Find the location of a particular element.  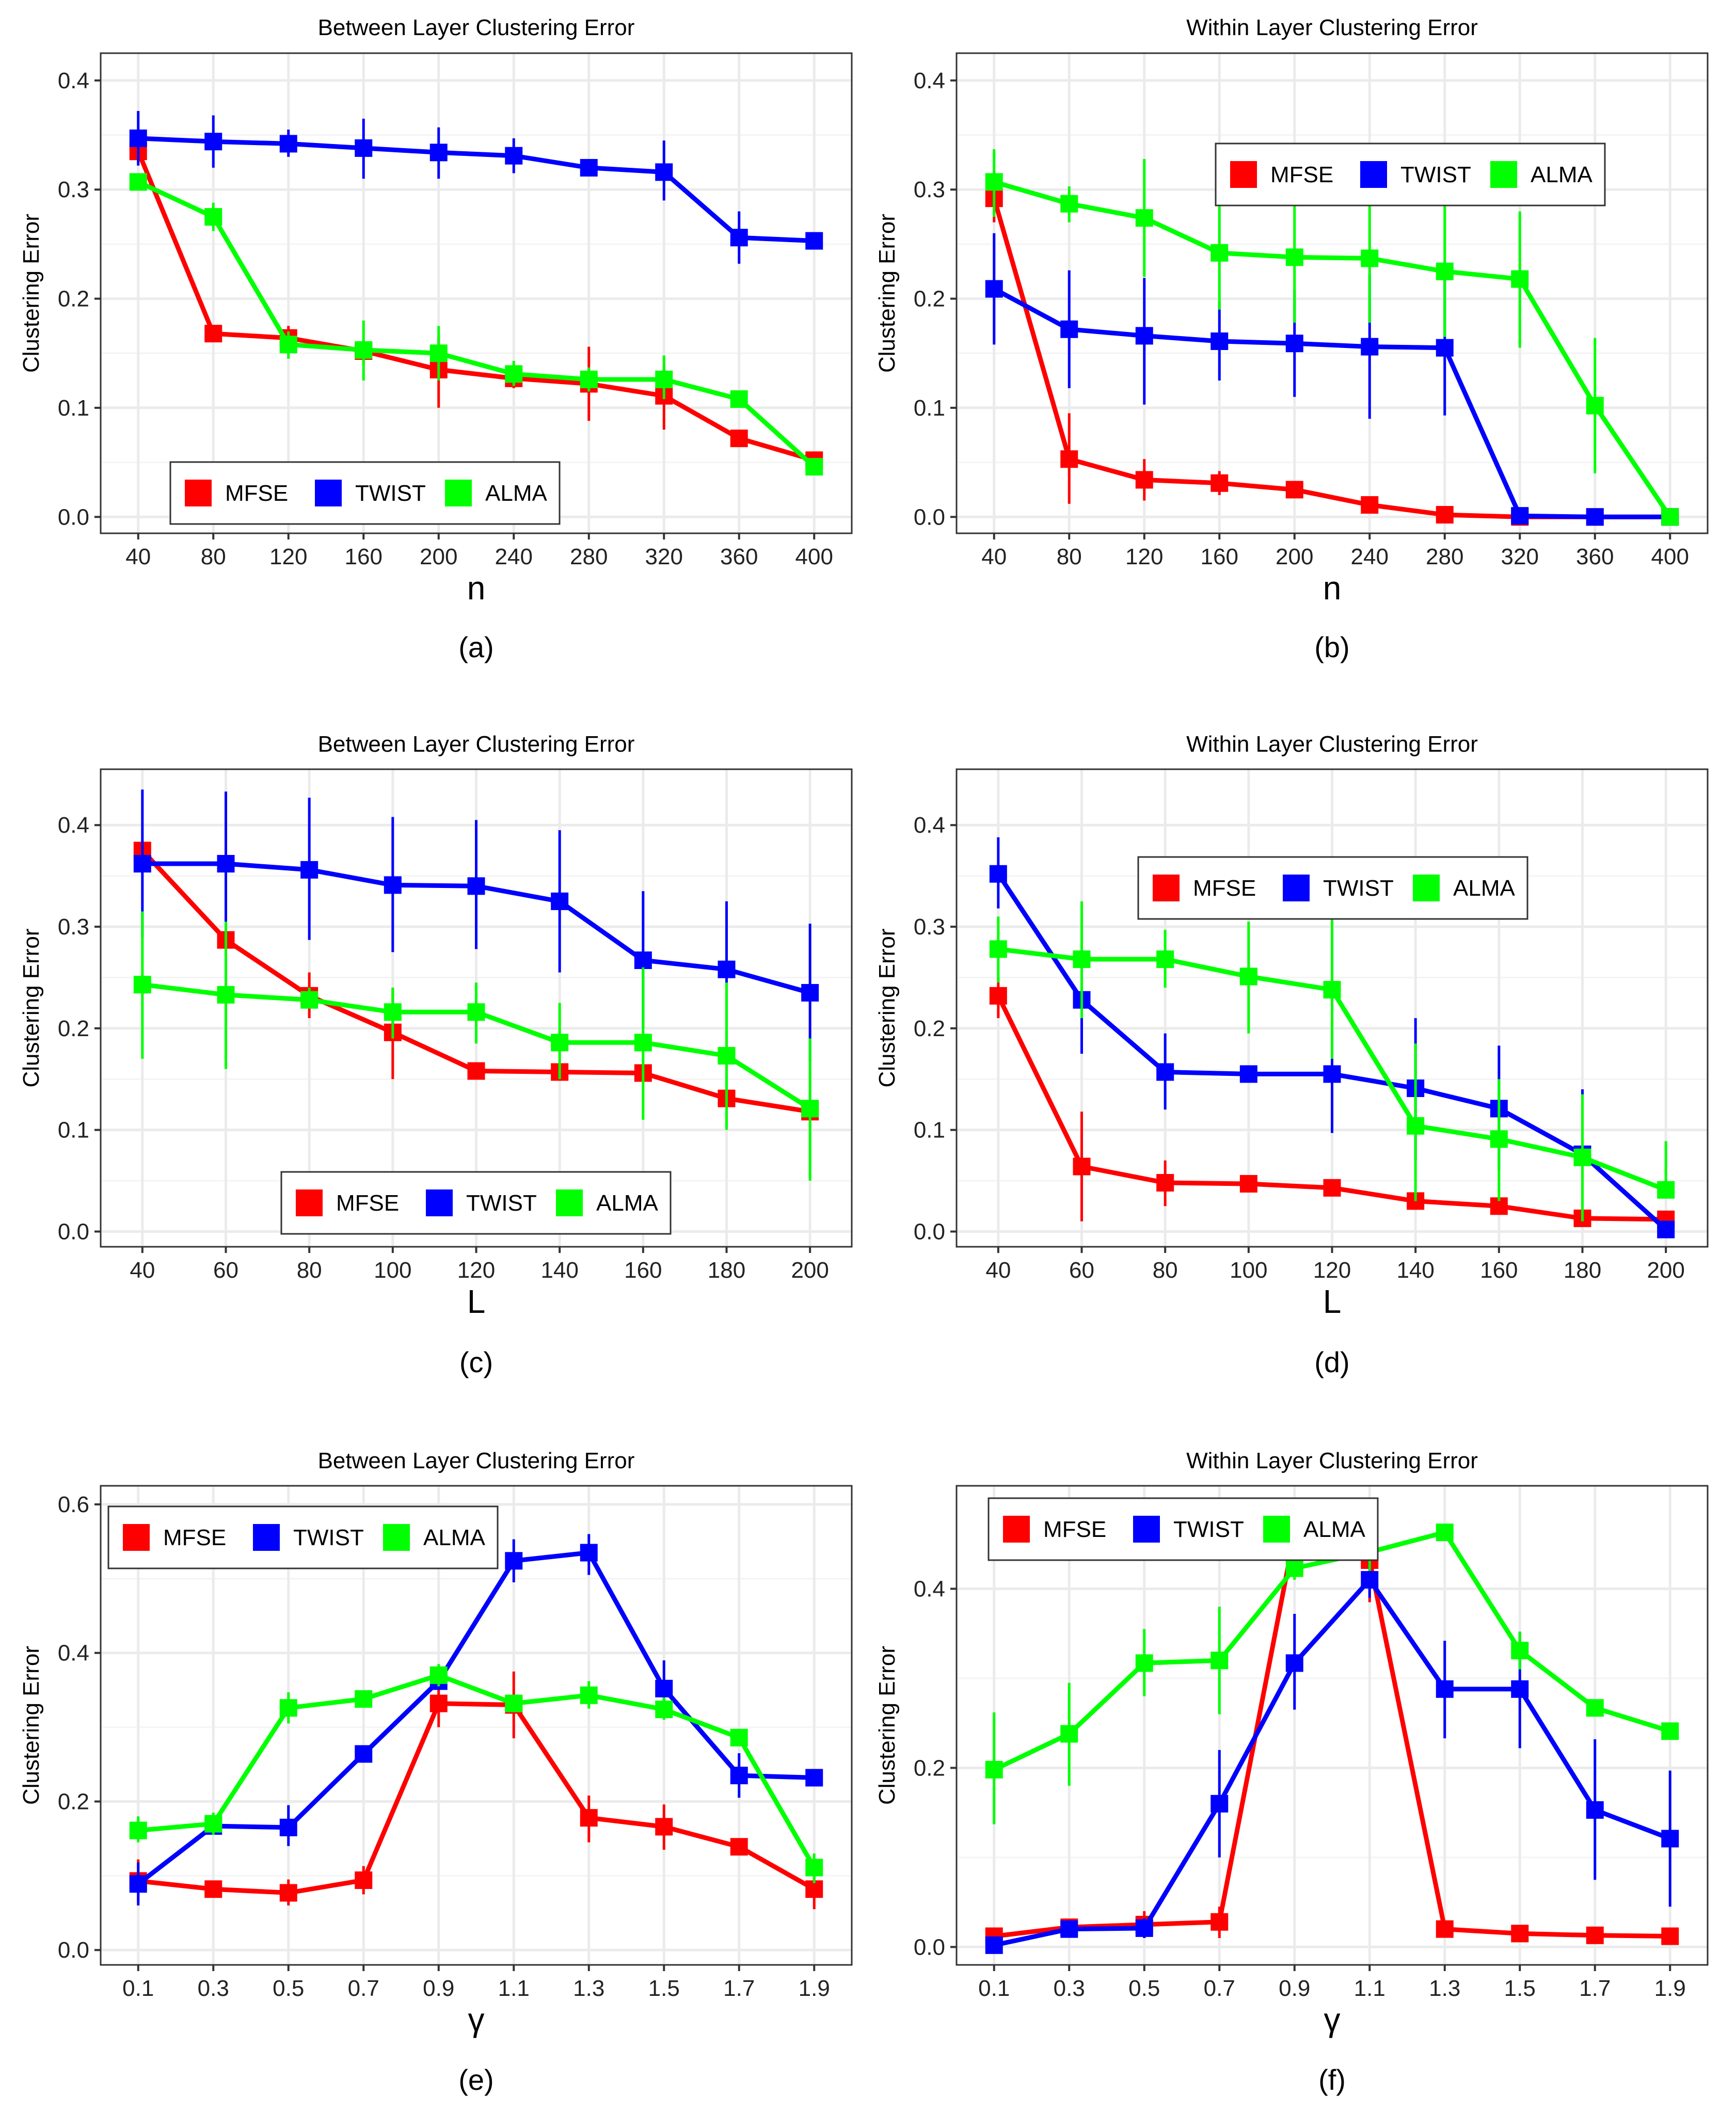

plot-background is located at coordinates (1333, 293).